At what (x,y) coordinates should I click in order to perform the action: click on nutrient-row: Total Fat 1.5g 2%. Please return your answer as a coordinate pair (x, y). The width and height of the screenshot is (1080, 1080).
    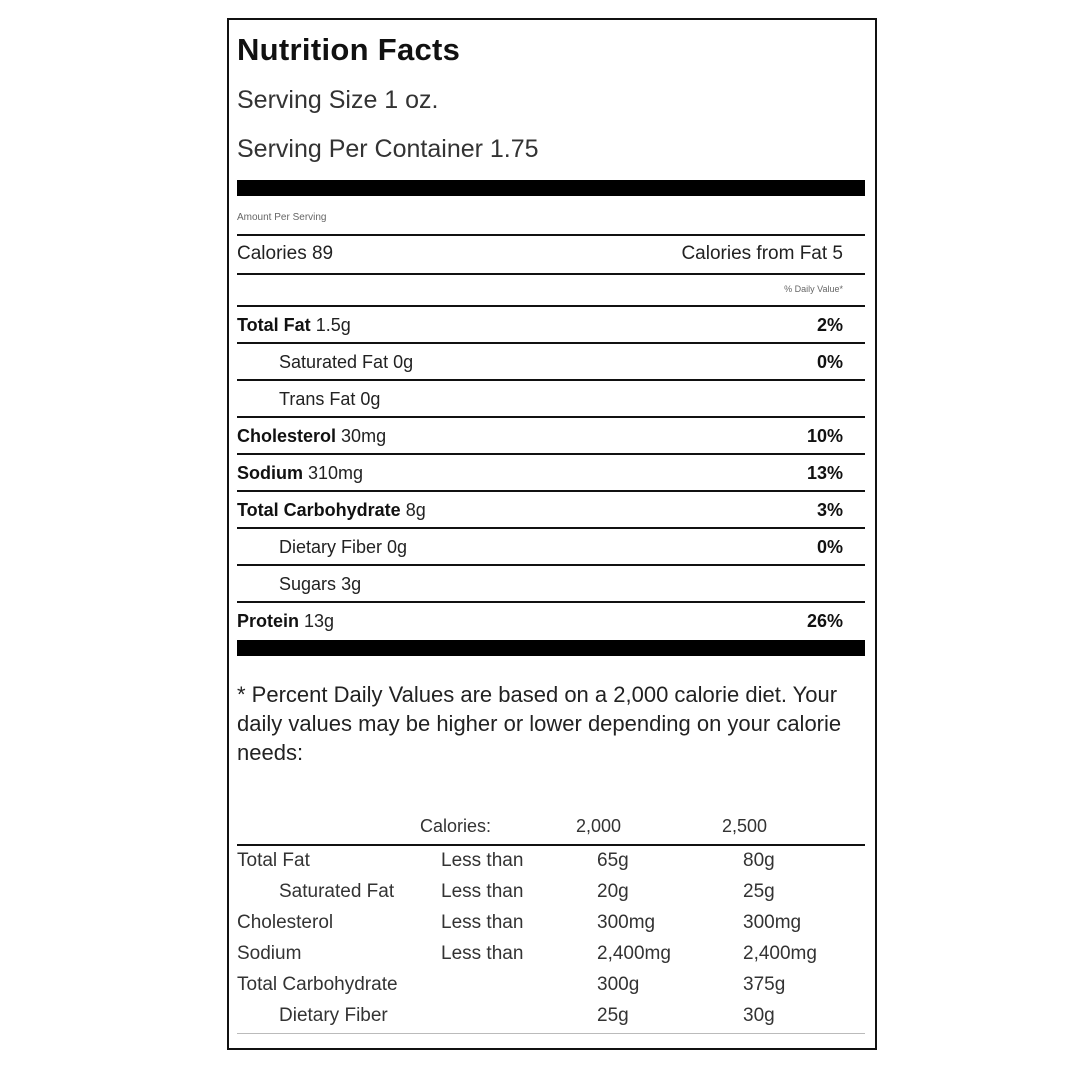
    Looking at the image, I should click on (551, 325).